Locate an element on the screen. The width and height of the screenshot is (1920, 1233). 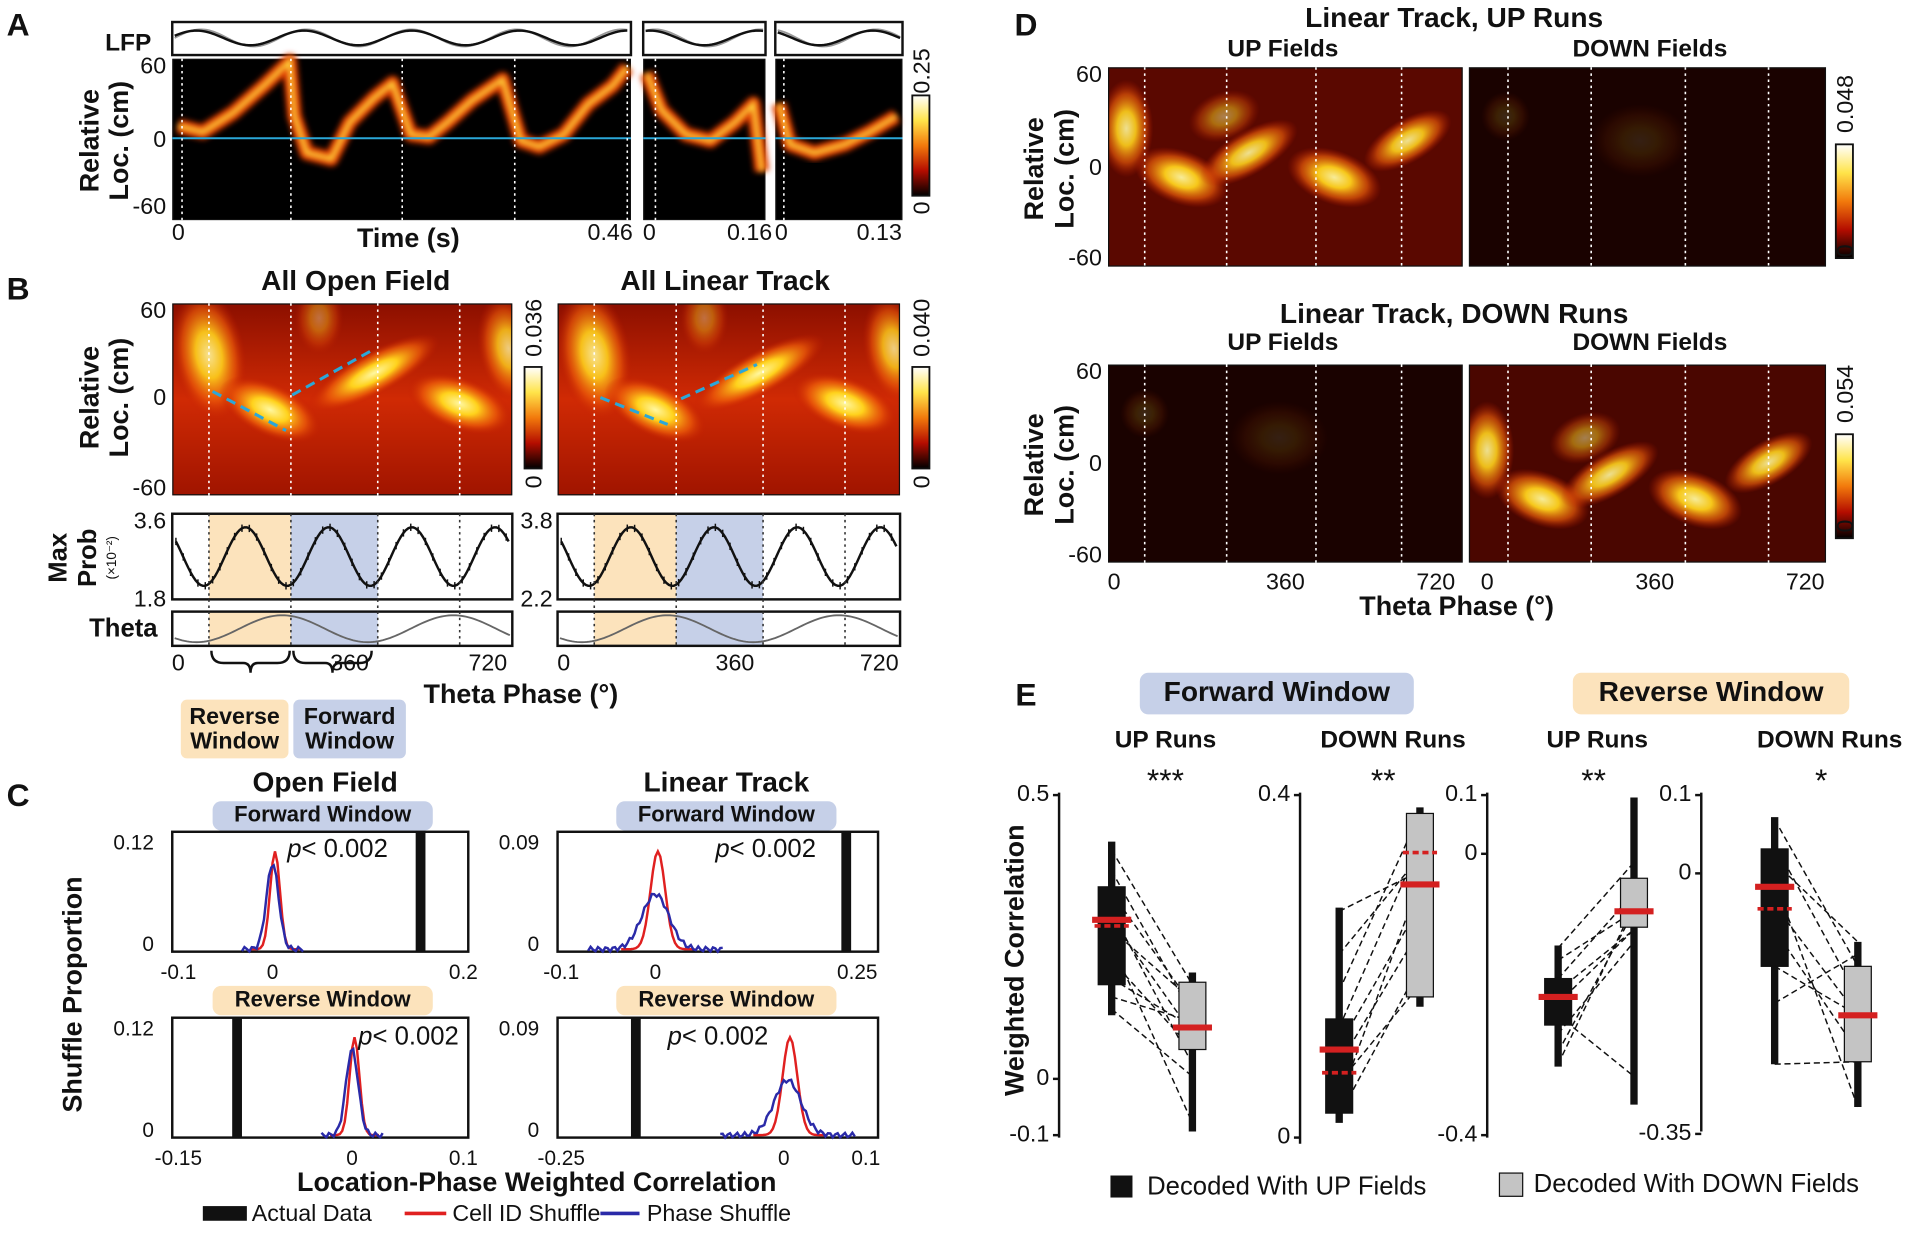
label: UP Runs is located at coordinates (1165, 740).